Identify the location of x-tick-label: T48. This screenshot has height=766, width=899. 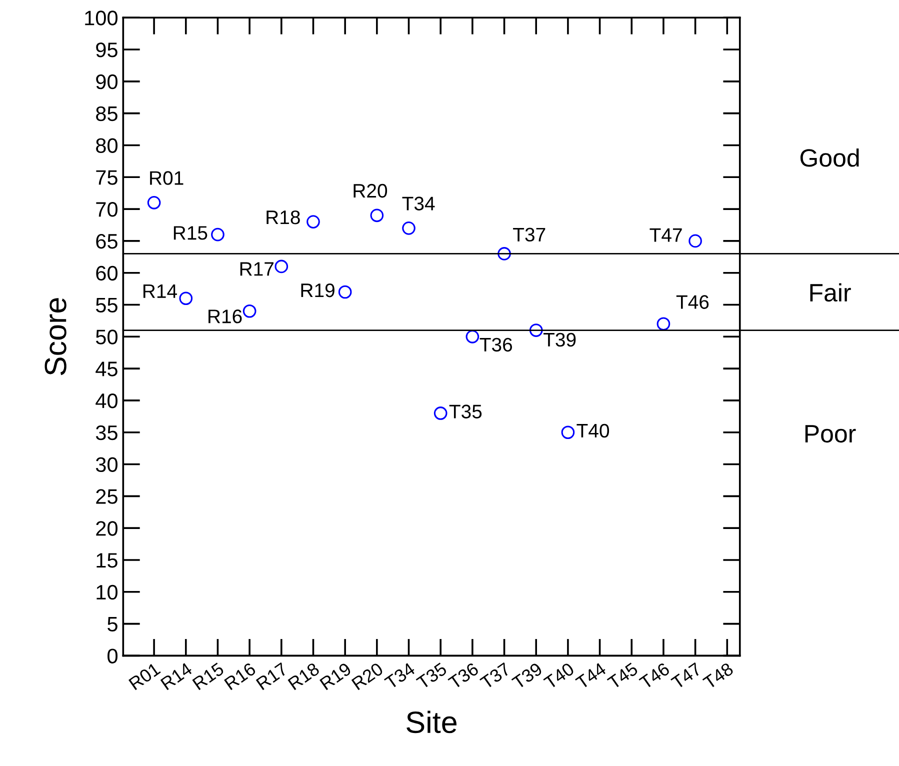
(718, 676).